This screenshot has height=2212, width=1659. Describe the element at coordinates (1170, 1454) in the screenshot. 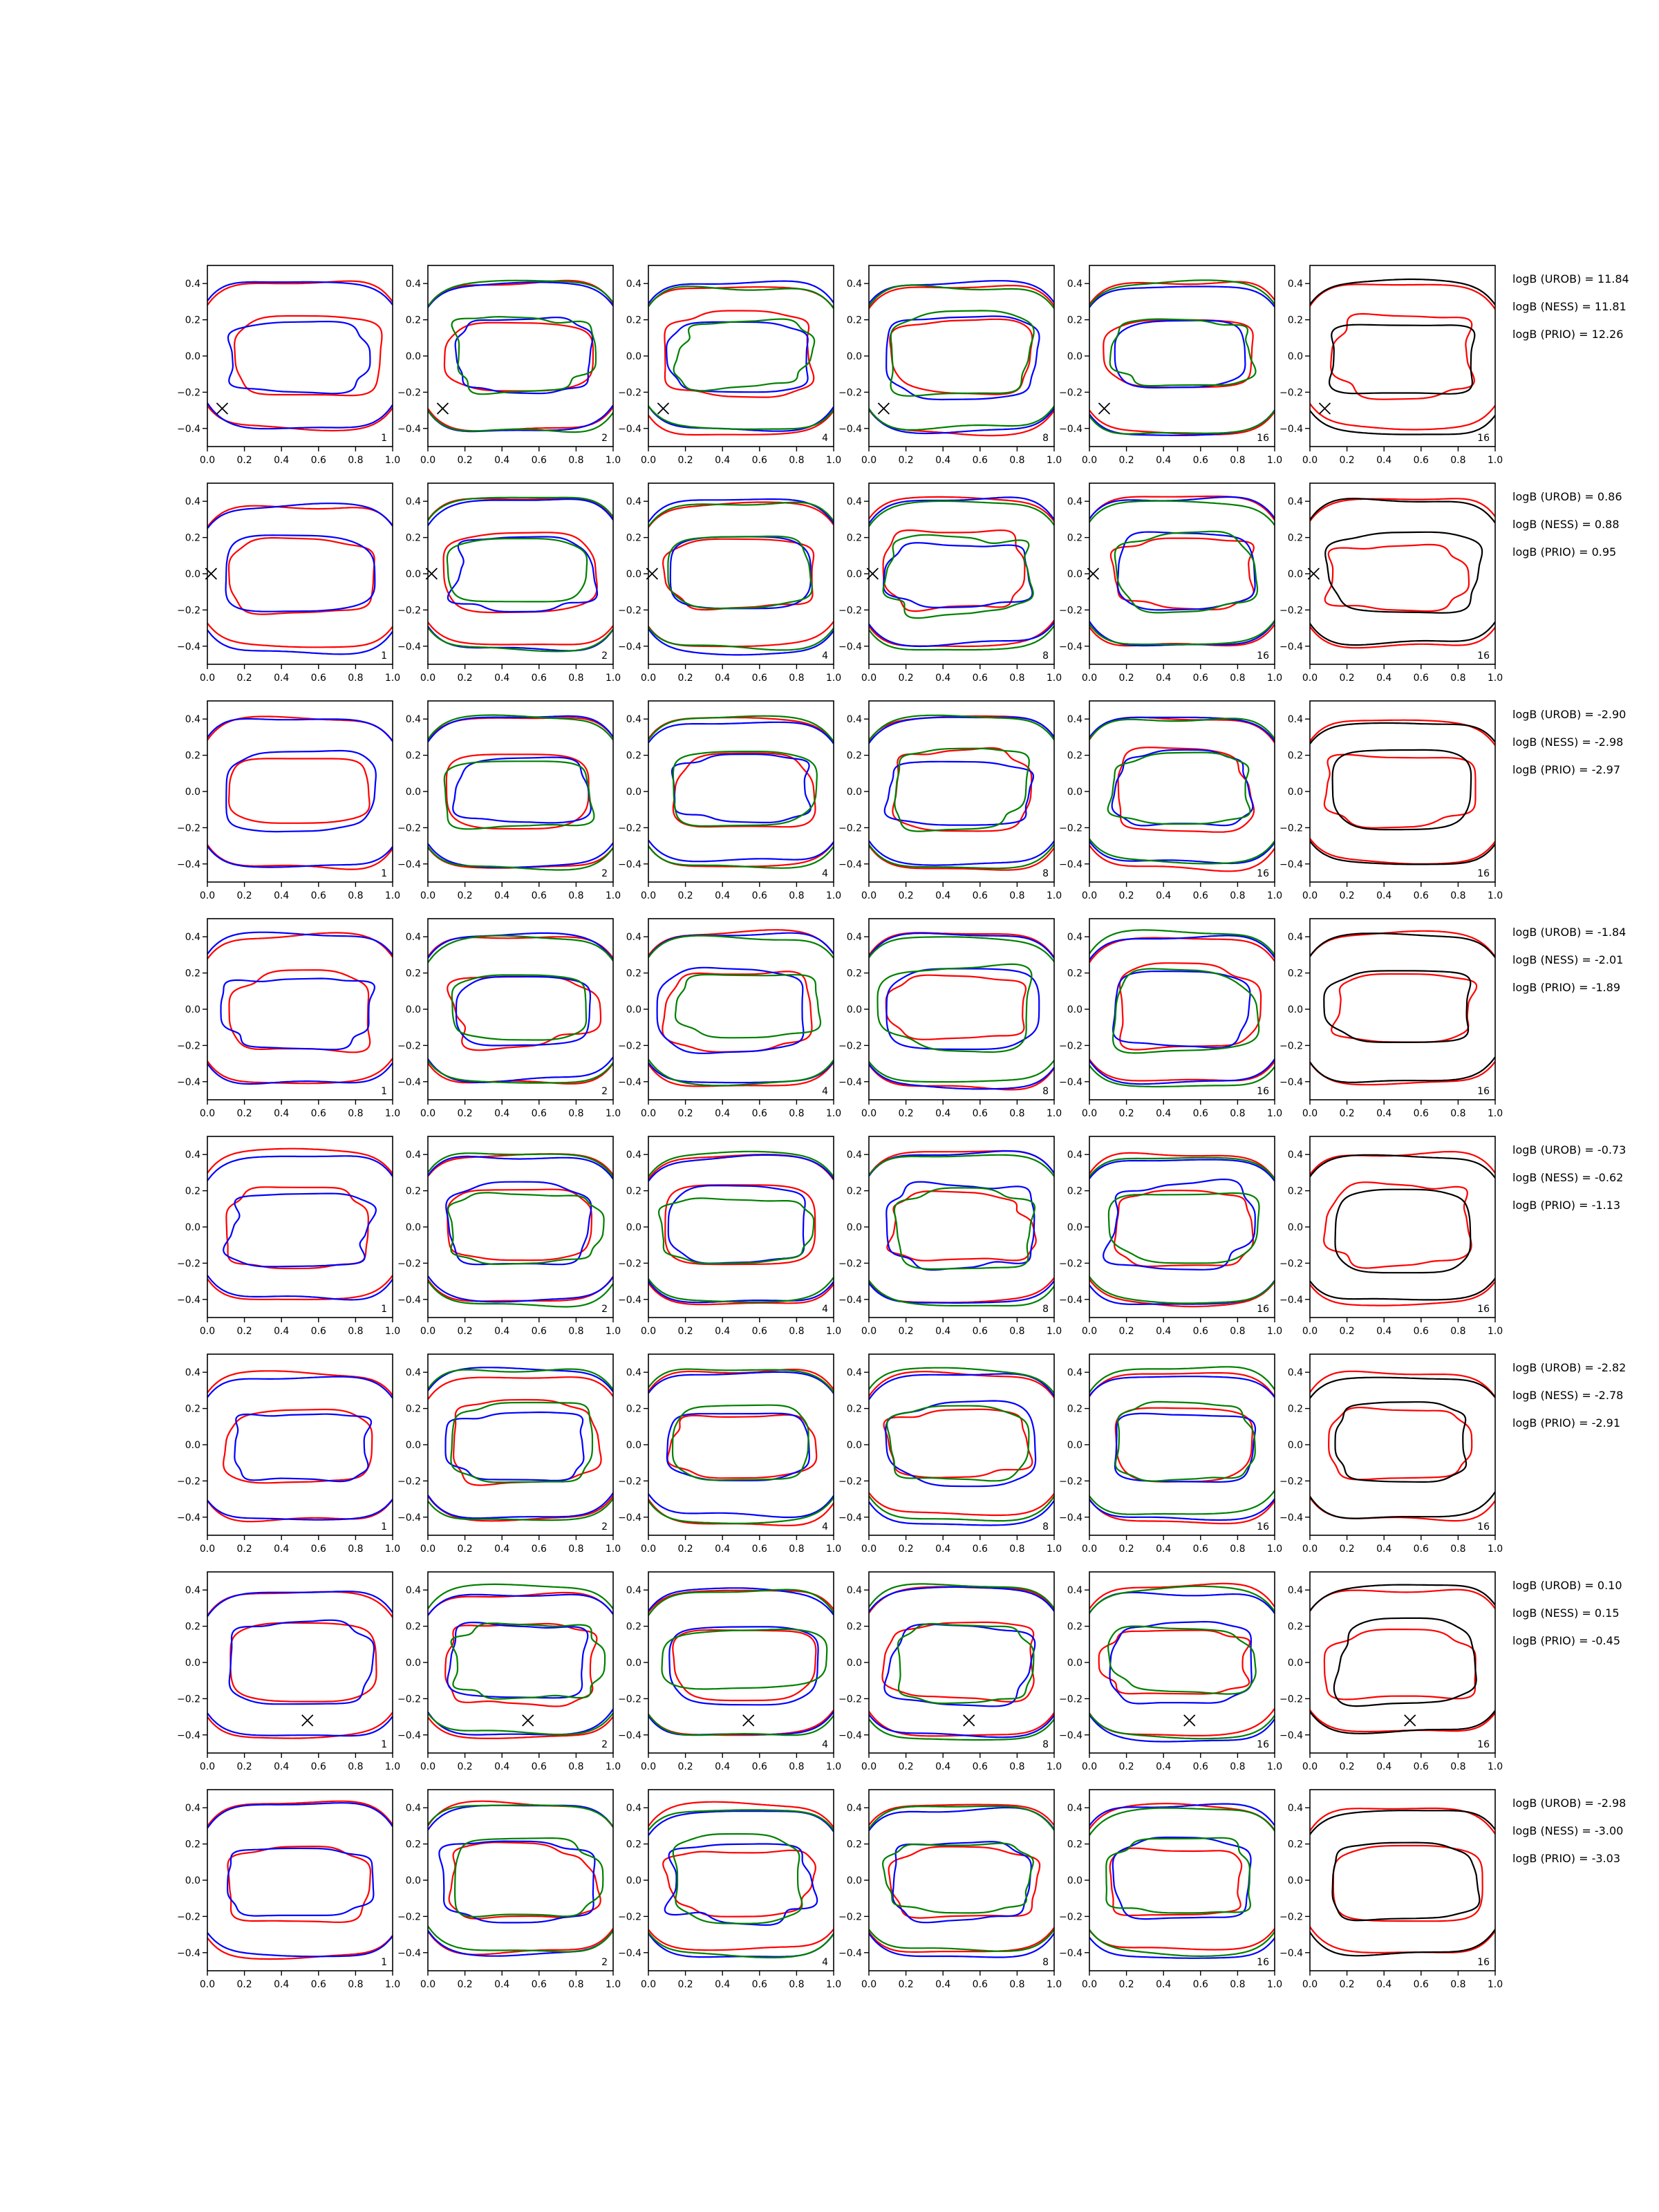

I see `panel-r6-c5: 0.0 0.2 0.4 0.6 0.8 1.0 −0.4 −0.2 0.0 0.2 0.4 16` at that location.